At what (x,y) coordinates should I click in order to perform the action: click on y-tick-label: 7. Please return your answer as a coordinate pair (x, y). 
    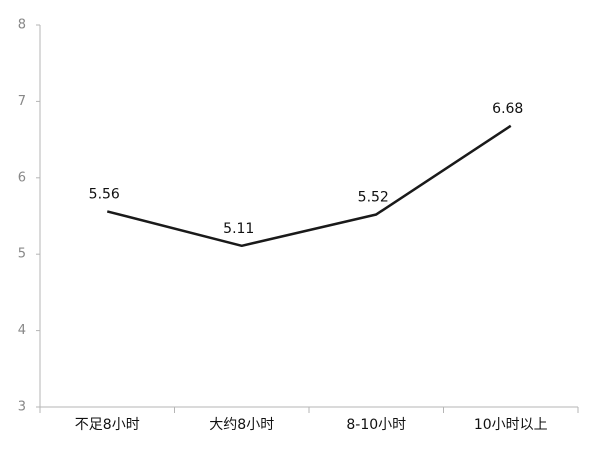
    Looking at the image, I should click on (22, 101).